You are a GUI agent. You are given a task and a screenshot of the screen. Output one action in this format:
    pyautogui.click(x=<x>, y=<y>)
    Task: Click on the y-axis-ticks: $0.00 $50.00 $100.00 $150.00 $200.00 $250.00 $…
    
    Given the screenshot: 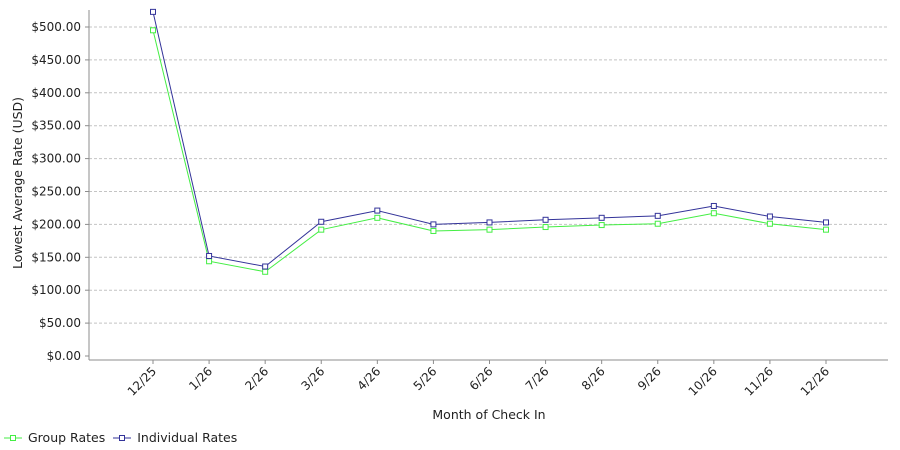 What is the action you would take?
    pyautogui.click(x=60, y=191)
    